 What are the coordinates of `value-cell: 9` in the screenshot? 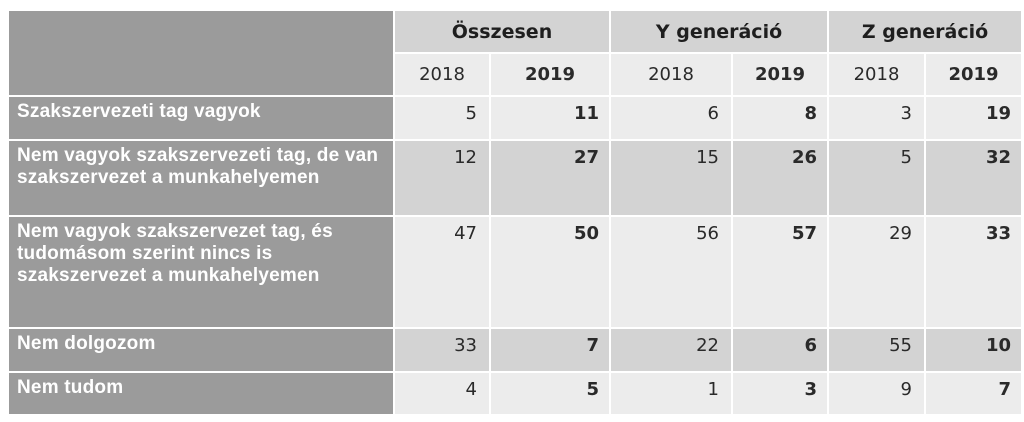 It's located at (876, 393).